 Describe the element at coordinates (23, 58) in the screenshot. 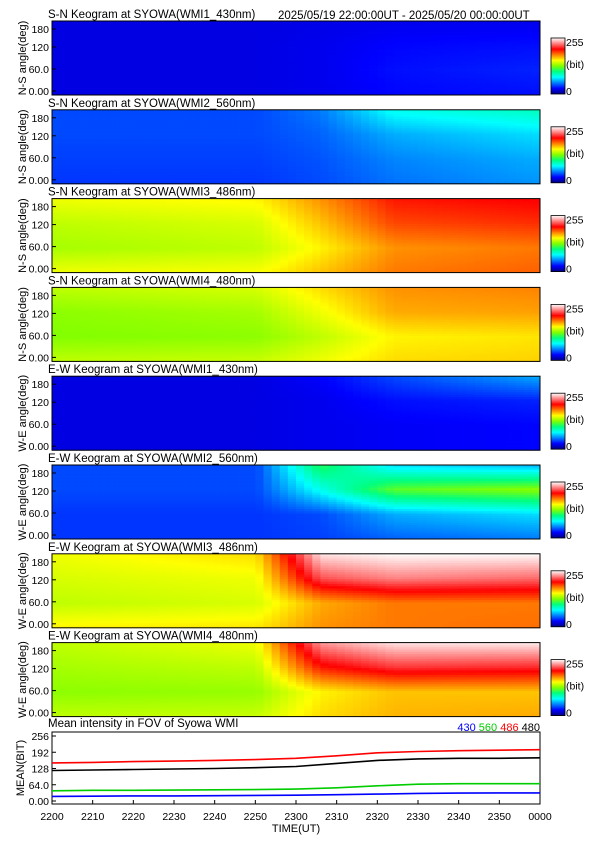

I see `y-axis-label: N-S angle(deg)` at that location.